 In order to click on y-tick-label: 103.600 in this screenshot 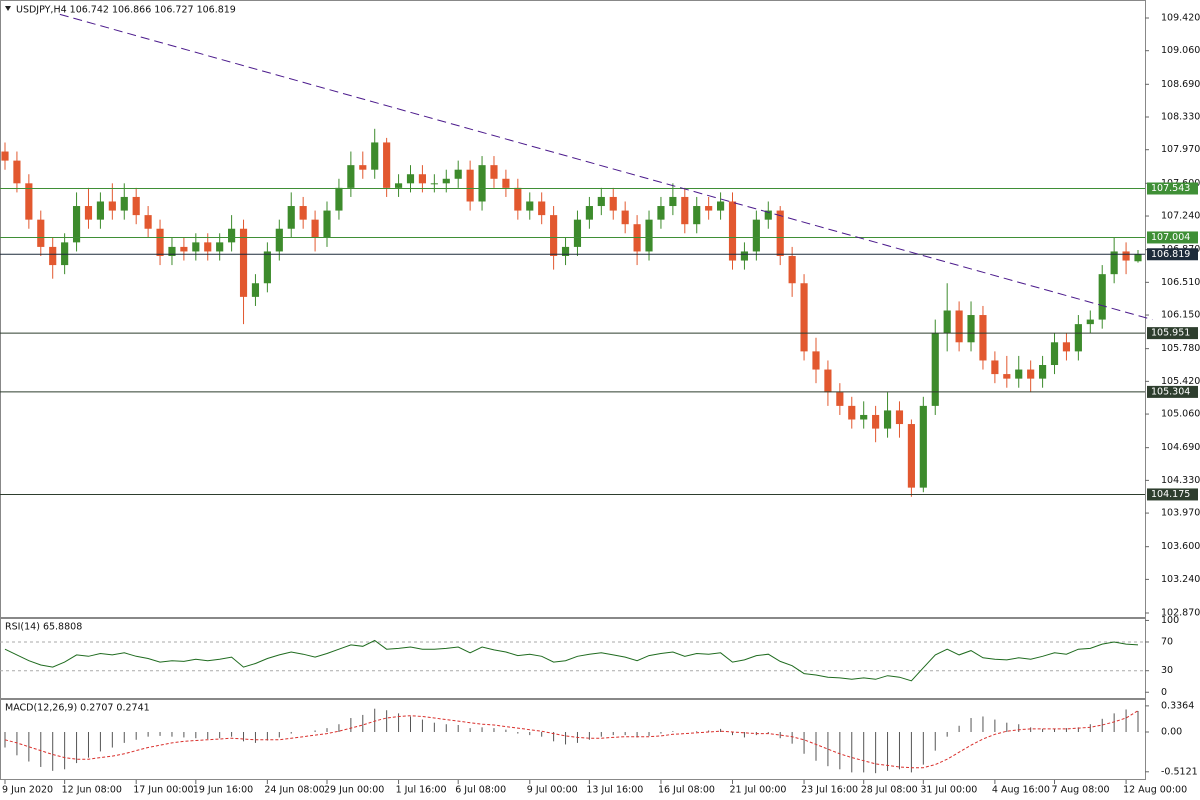, I will do `click(1180, 546)`.